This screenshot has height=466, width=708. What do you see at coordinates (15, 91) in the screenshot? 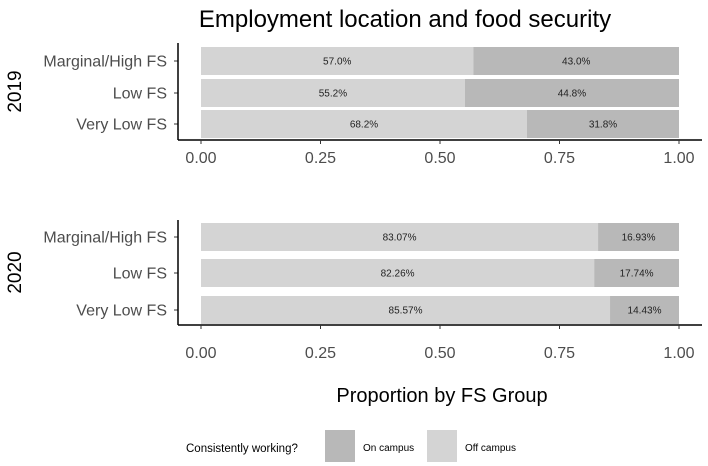
I see `facet-label: 2019` at bounding box center [15, 91].